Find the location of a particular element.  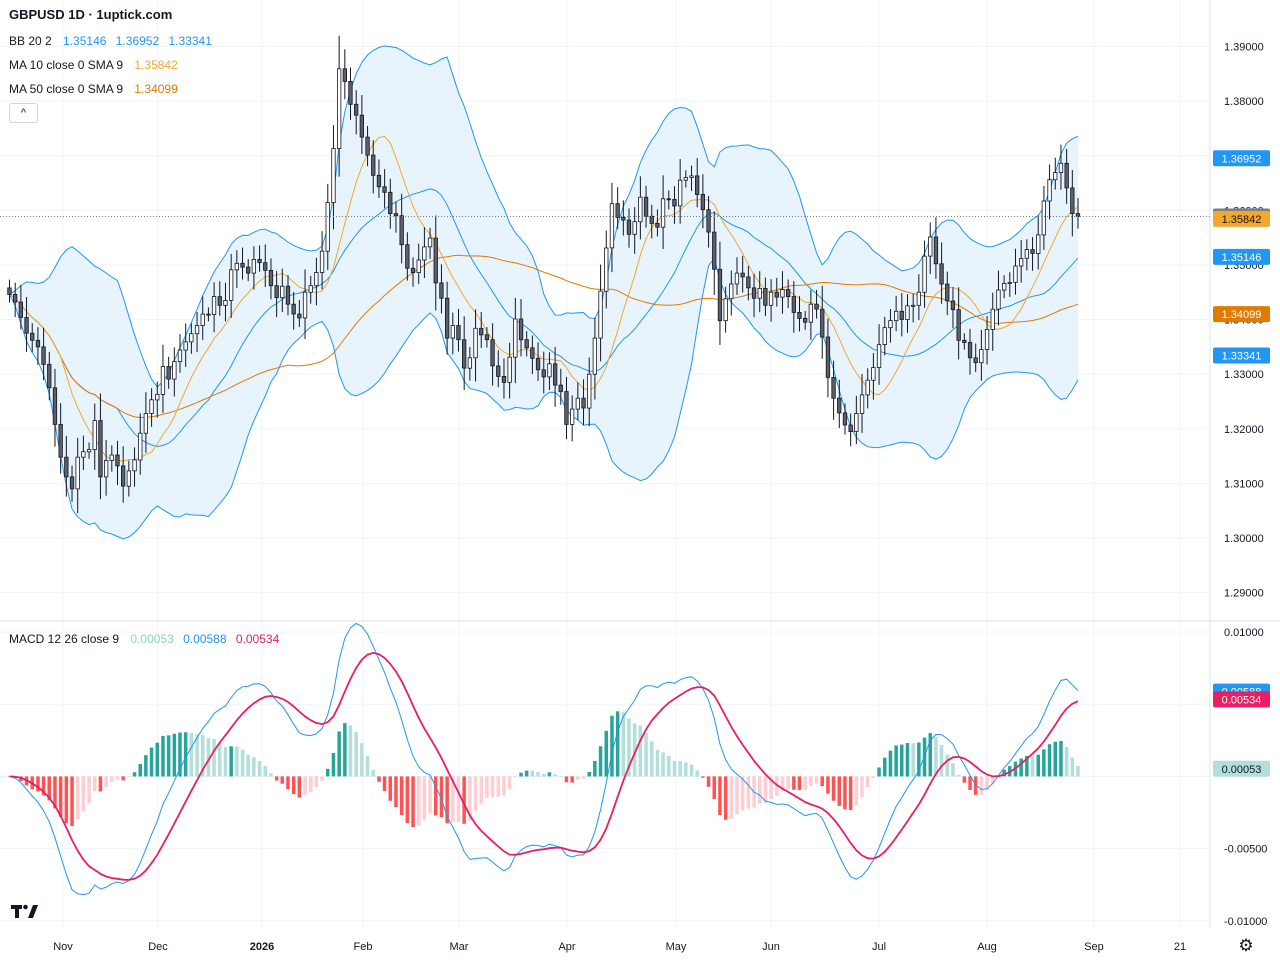

time-axis-label: Jun is located at coordinates (771, 947).